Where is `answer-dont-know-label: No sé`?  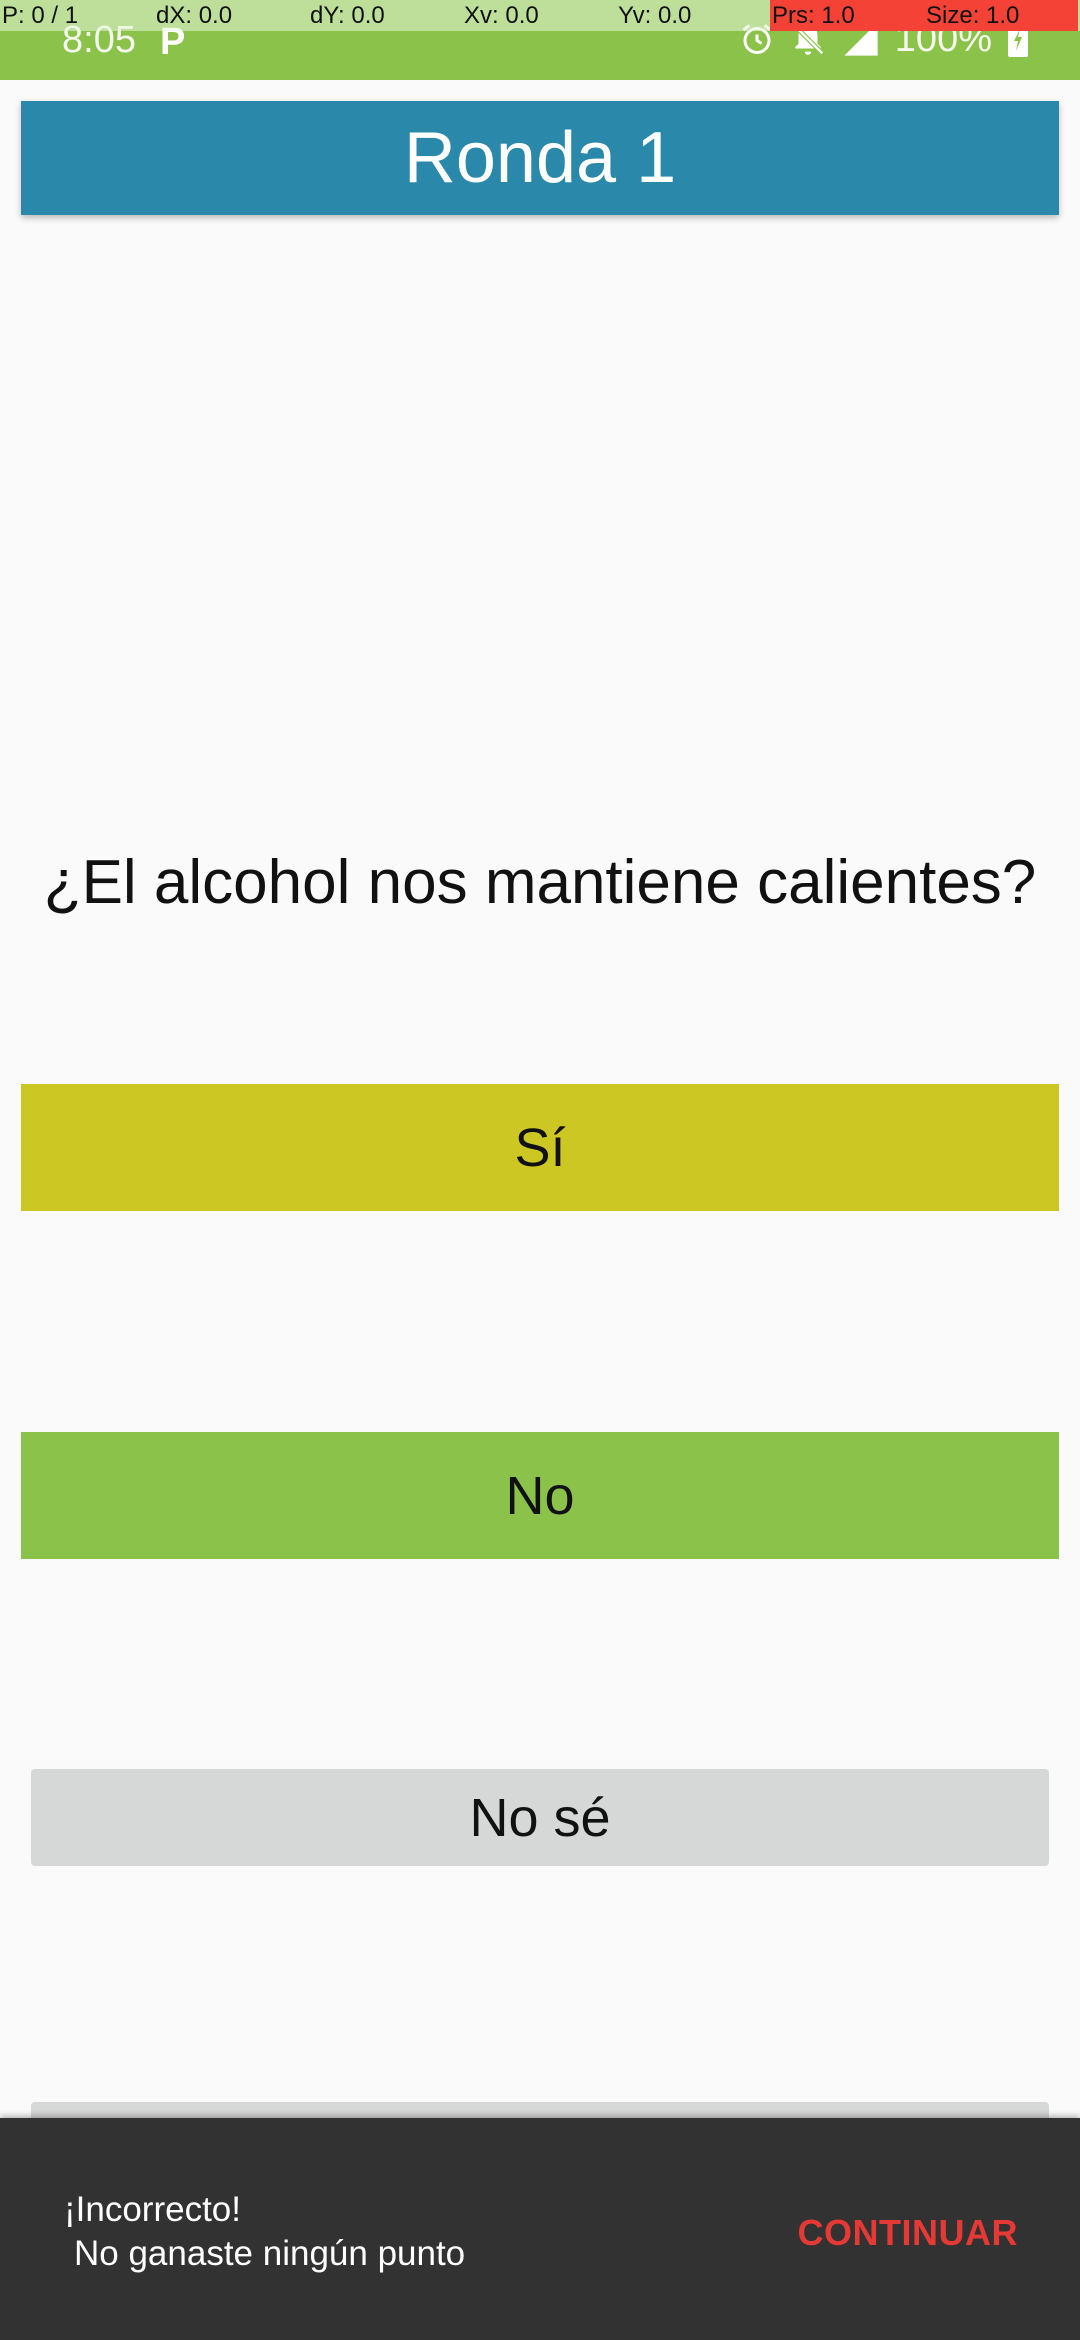 answer-dont-know-label: No sé is located at coordinates (540, 1817).